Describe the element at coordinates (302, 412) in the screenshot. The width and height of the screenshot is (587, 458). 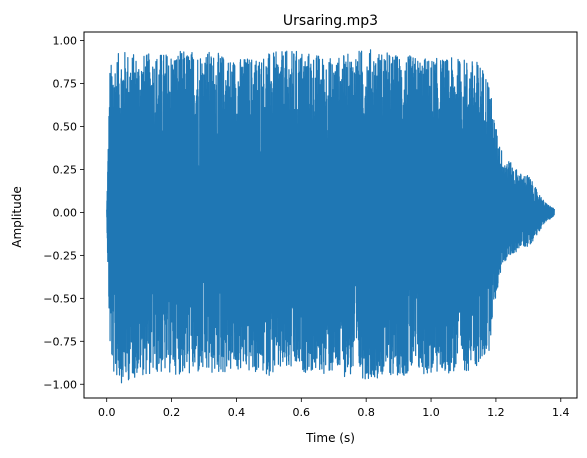
I see `x-tick-label: 0.6` at that location.